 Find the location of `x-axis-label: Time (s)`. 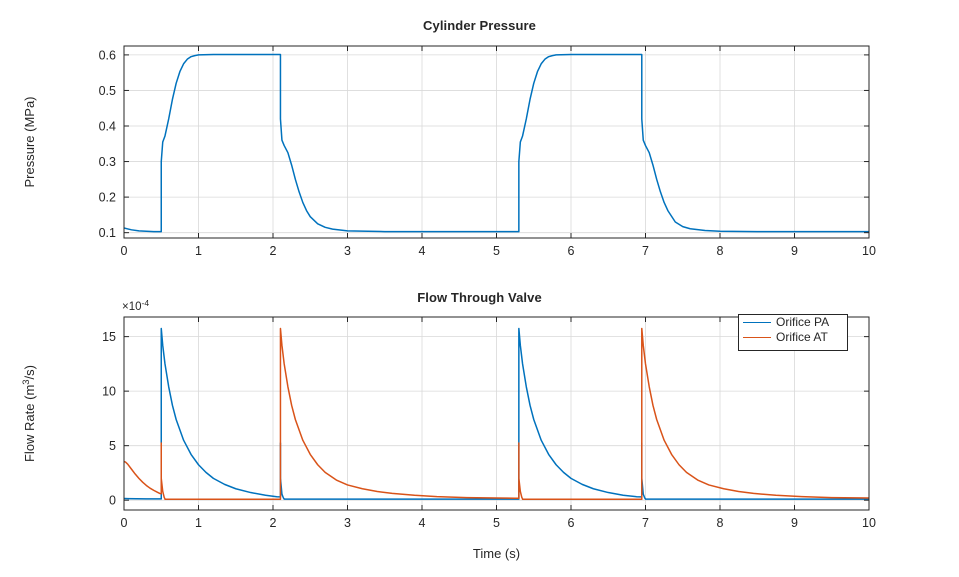

x-axis-label: Time (s) is located at coordinates (496, 553).